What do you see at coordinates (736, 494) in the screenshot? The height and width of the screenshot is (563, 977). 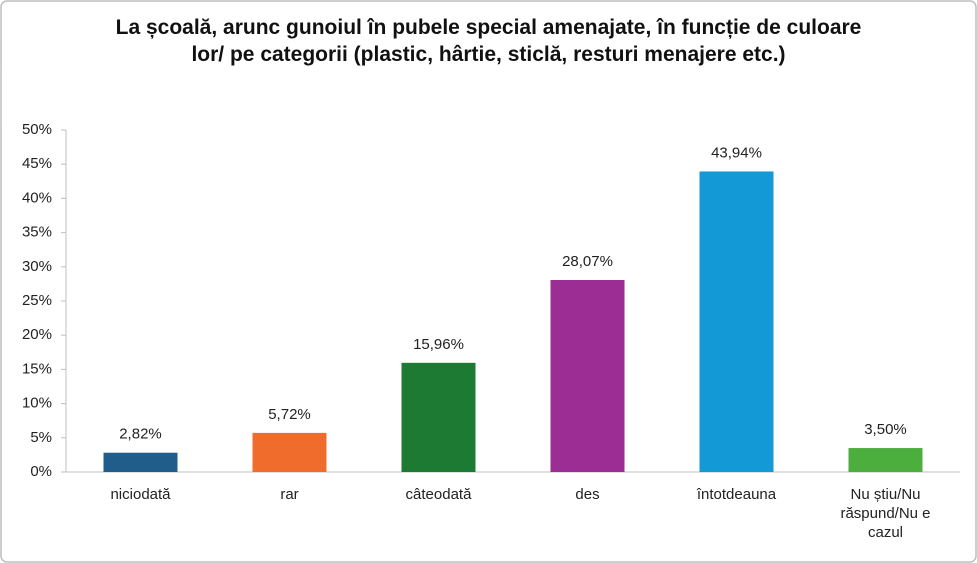 I see `x-tick-label: întotdeauna` at bounding box center [736, 494].